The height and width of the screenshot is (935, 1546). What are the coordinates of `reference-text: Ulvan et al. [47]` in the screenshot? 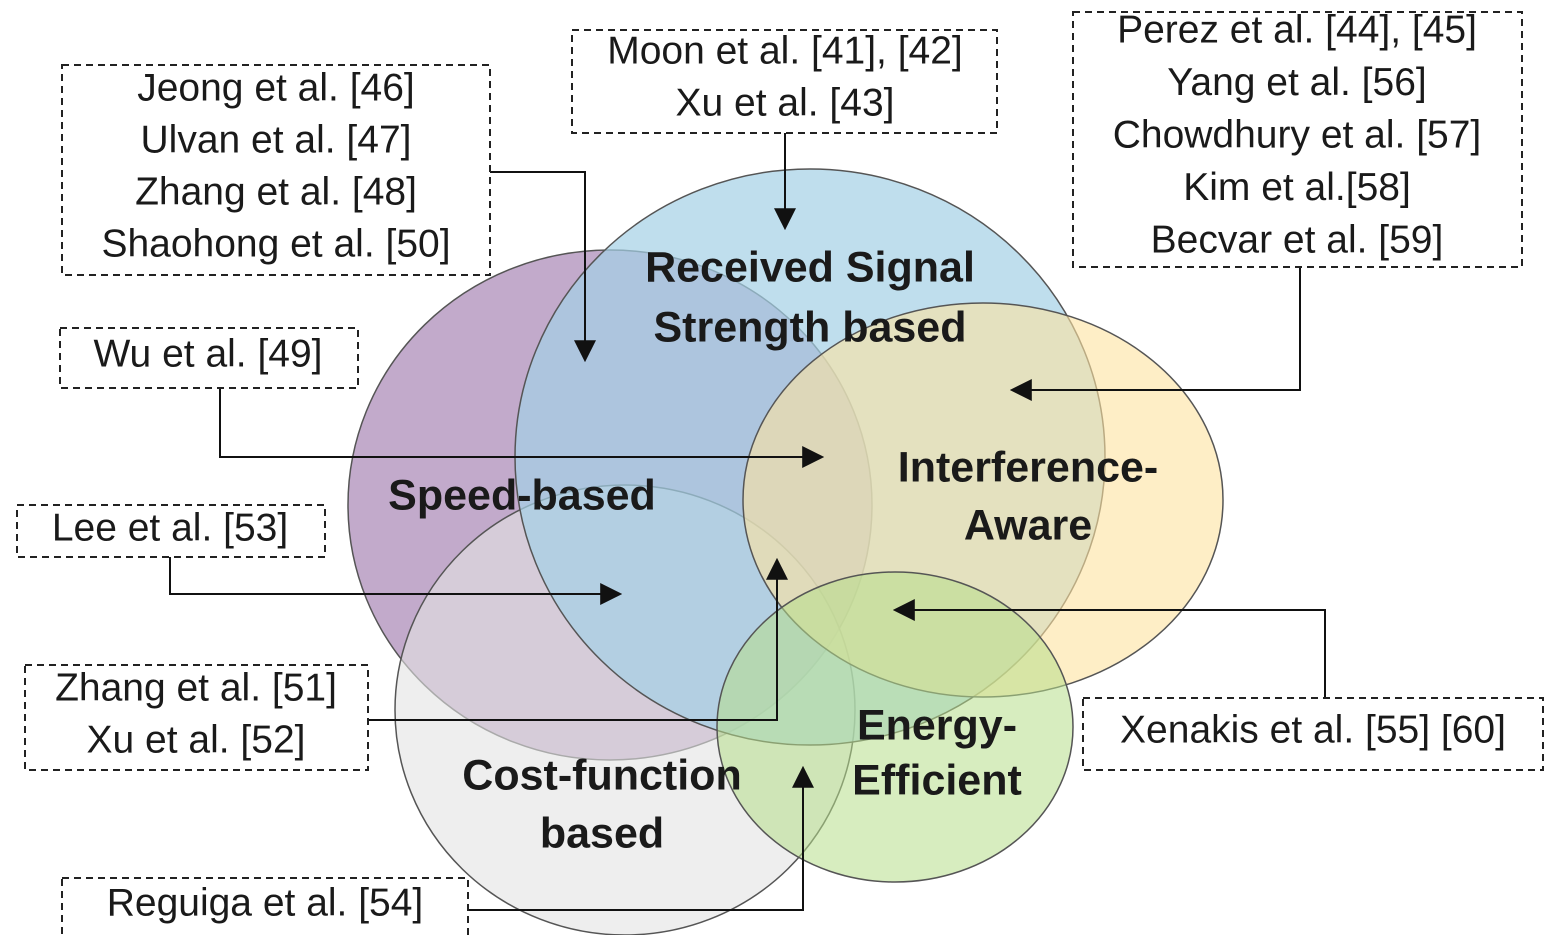 It's located at (276, 139).